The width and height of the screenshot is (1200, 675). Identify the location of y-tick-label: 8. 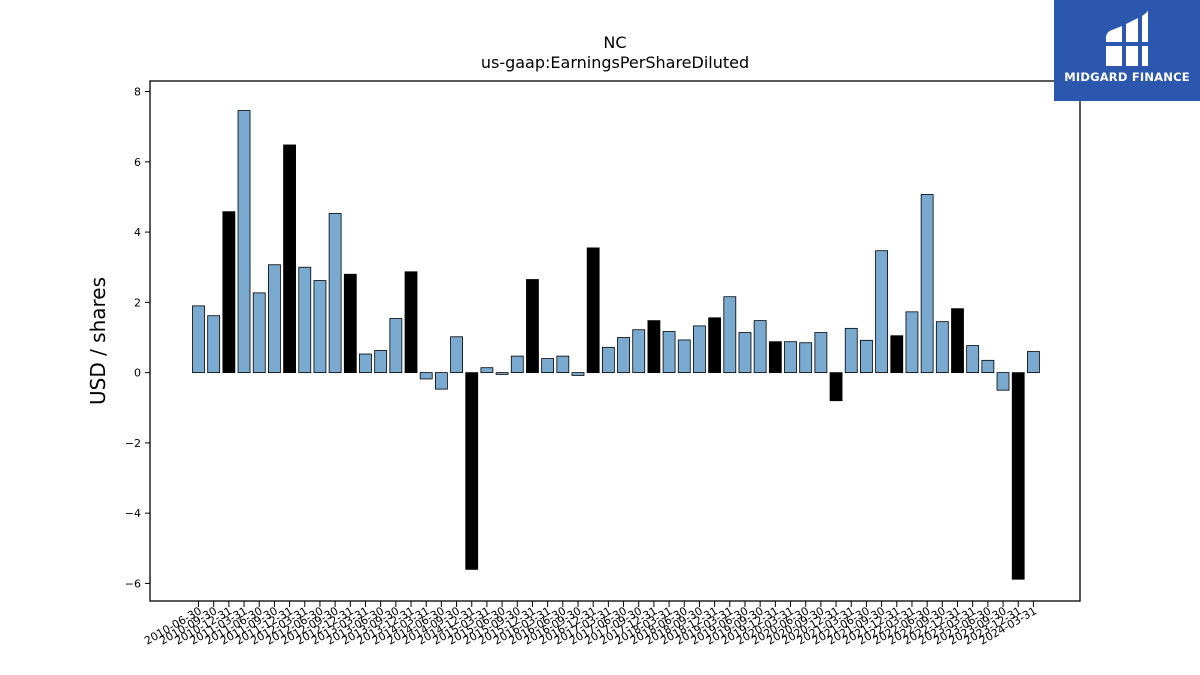
(137, 92).